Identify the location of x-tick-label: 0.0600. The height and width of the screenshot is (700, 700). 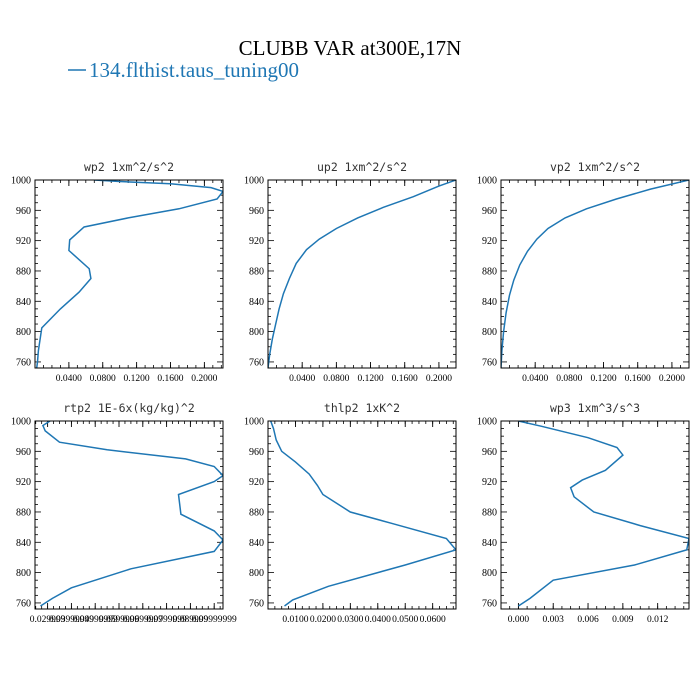
(433, 620).